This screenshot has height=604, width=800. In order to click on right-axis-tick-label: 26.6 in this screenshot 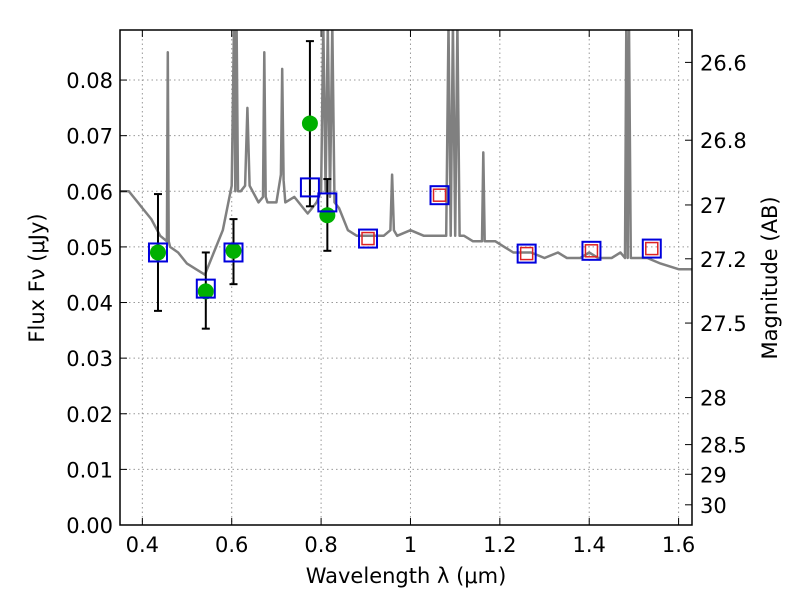, I will do `click(723, 63)`.